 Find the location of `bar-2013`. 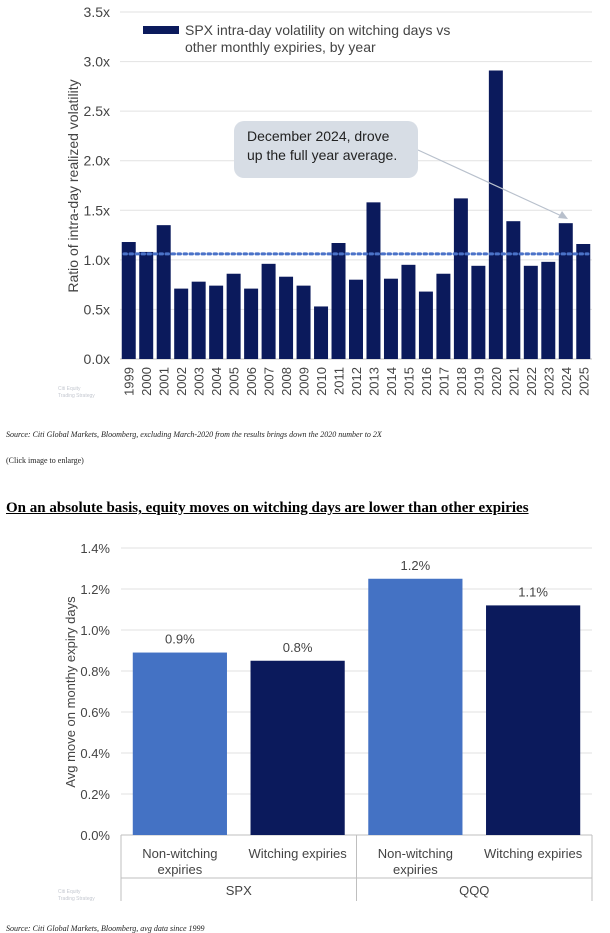

bar-2013 is located at coordinates (373, 280).